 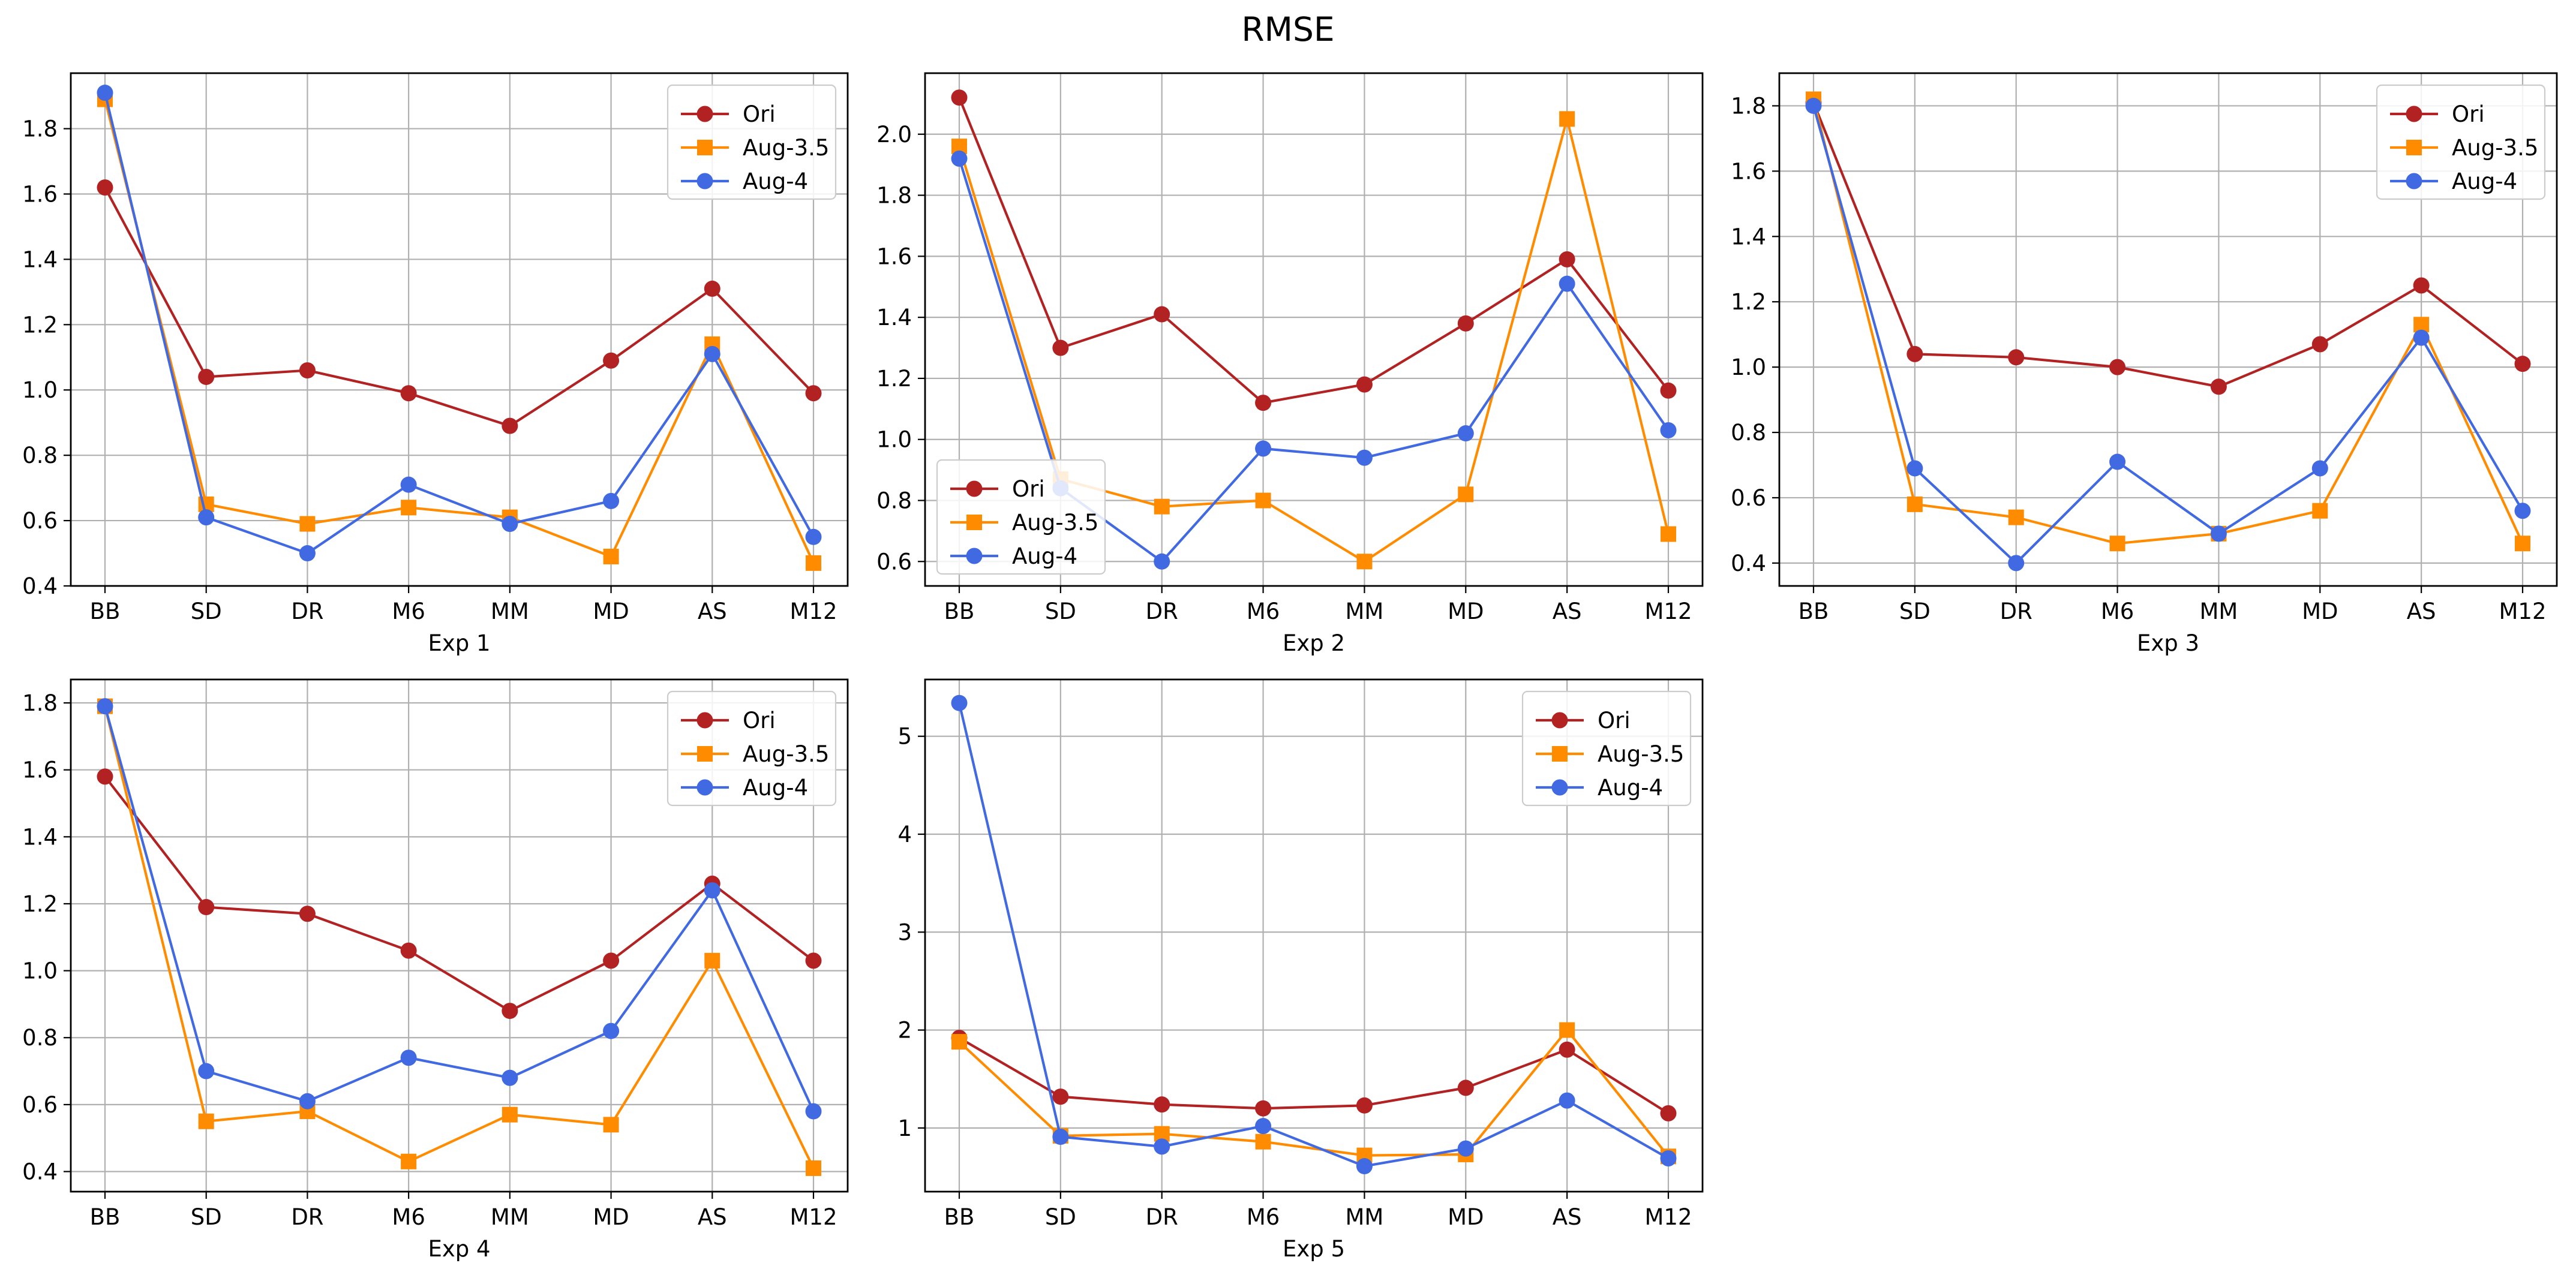 What do you see at coordinates (905, 1031) in the screenshot?
I see `y-tick-label: 2` at bounding box center [905, 1031].